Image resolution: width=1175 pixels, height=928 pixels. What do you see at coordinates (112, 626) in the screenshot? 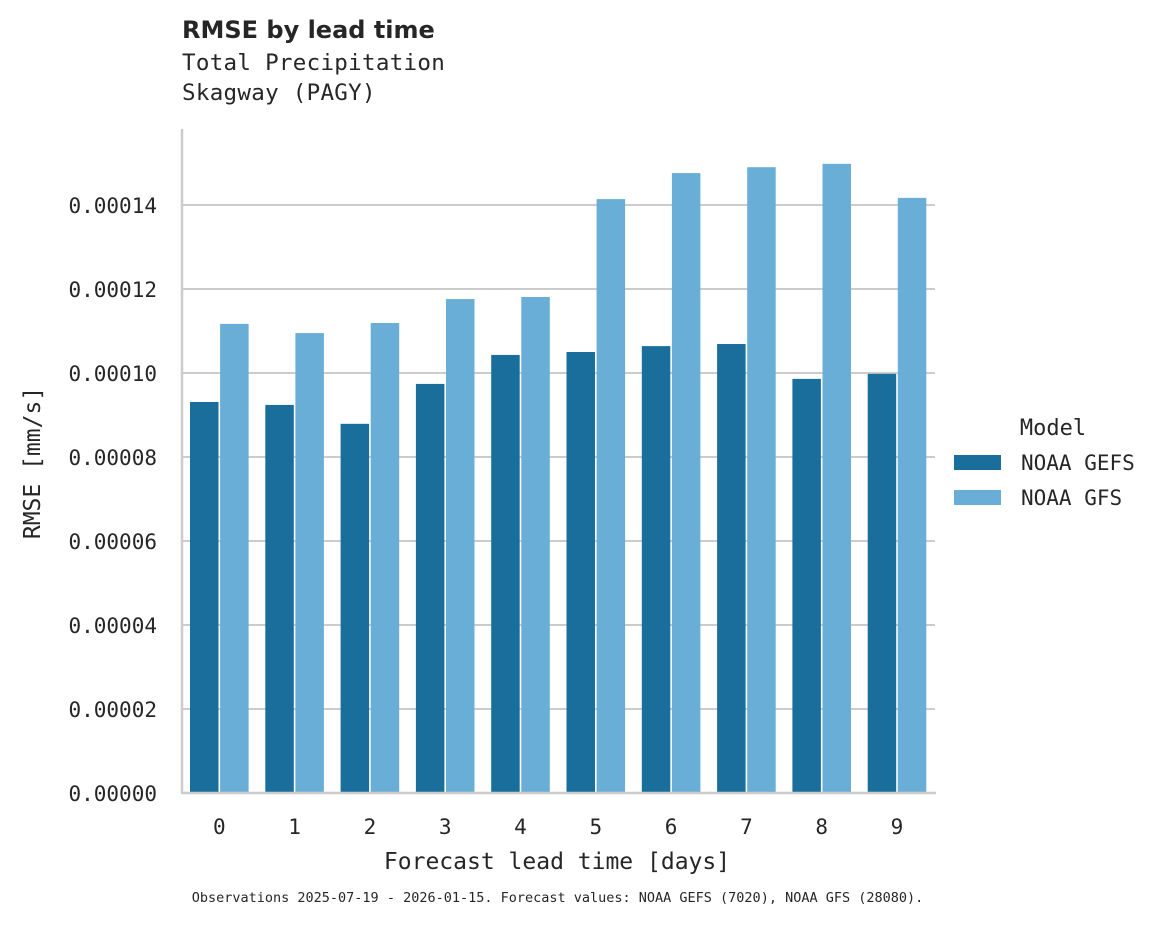
I see `y-tick-label: 0.00004` at bounding box center [112, 626].